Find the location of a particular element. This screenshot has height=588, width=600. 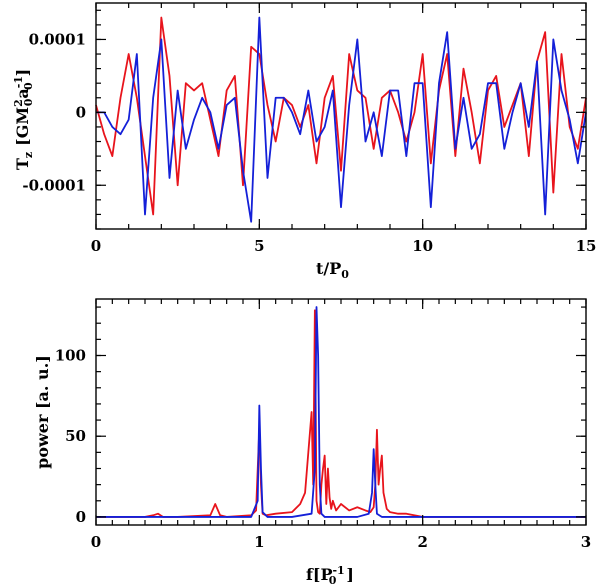

top-y-axis-label: Tz[GM20a-10] is located at coordinates (23, 119).